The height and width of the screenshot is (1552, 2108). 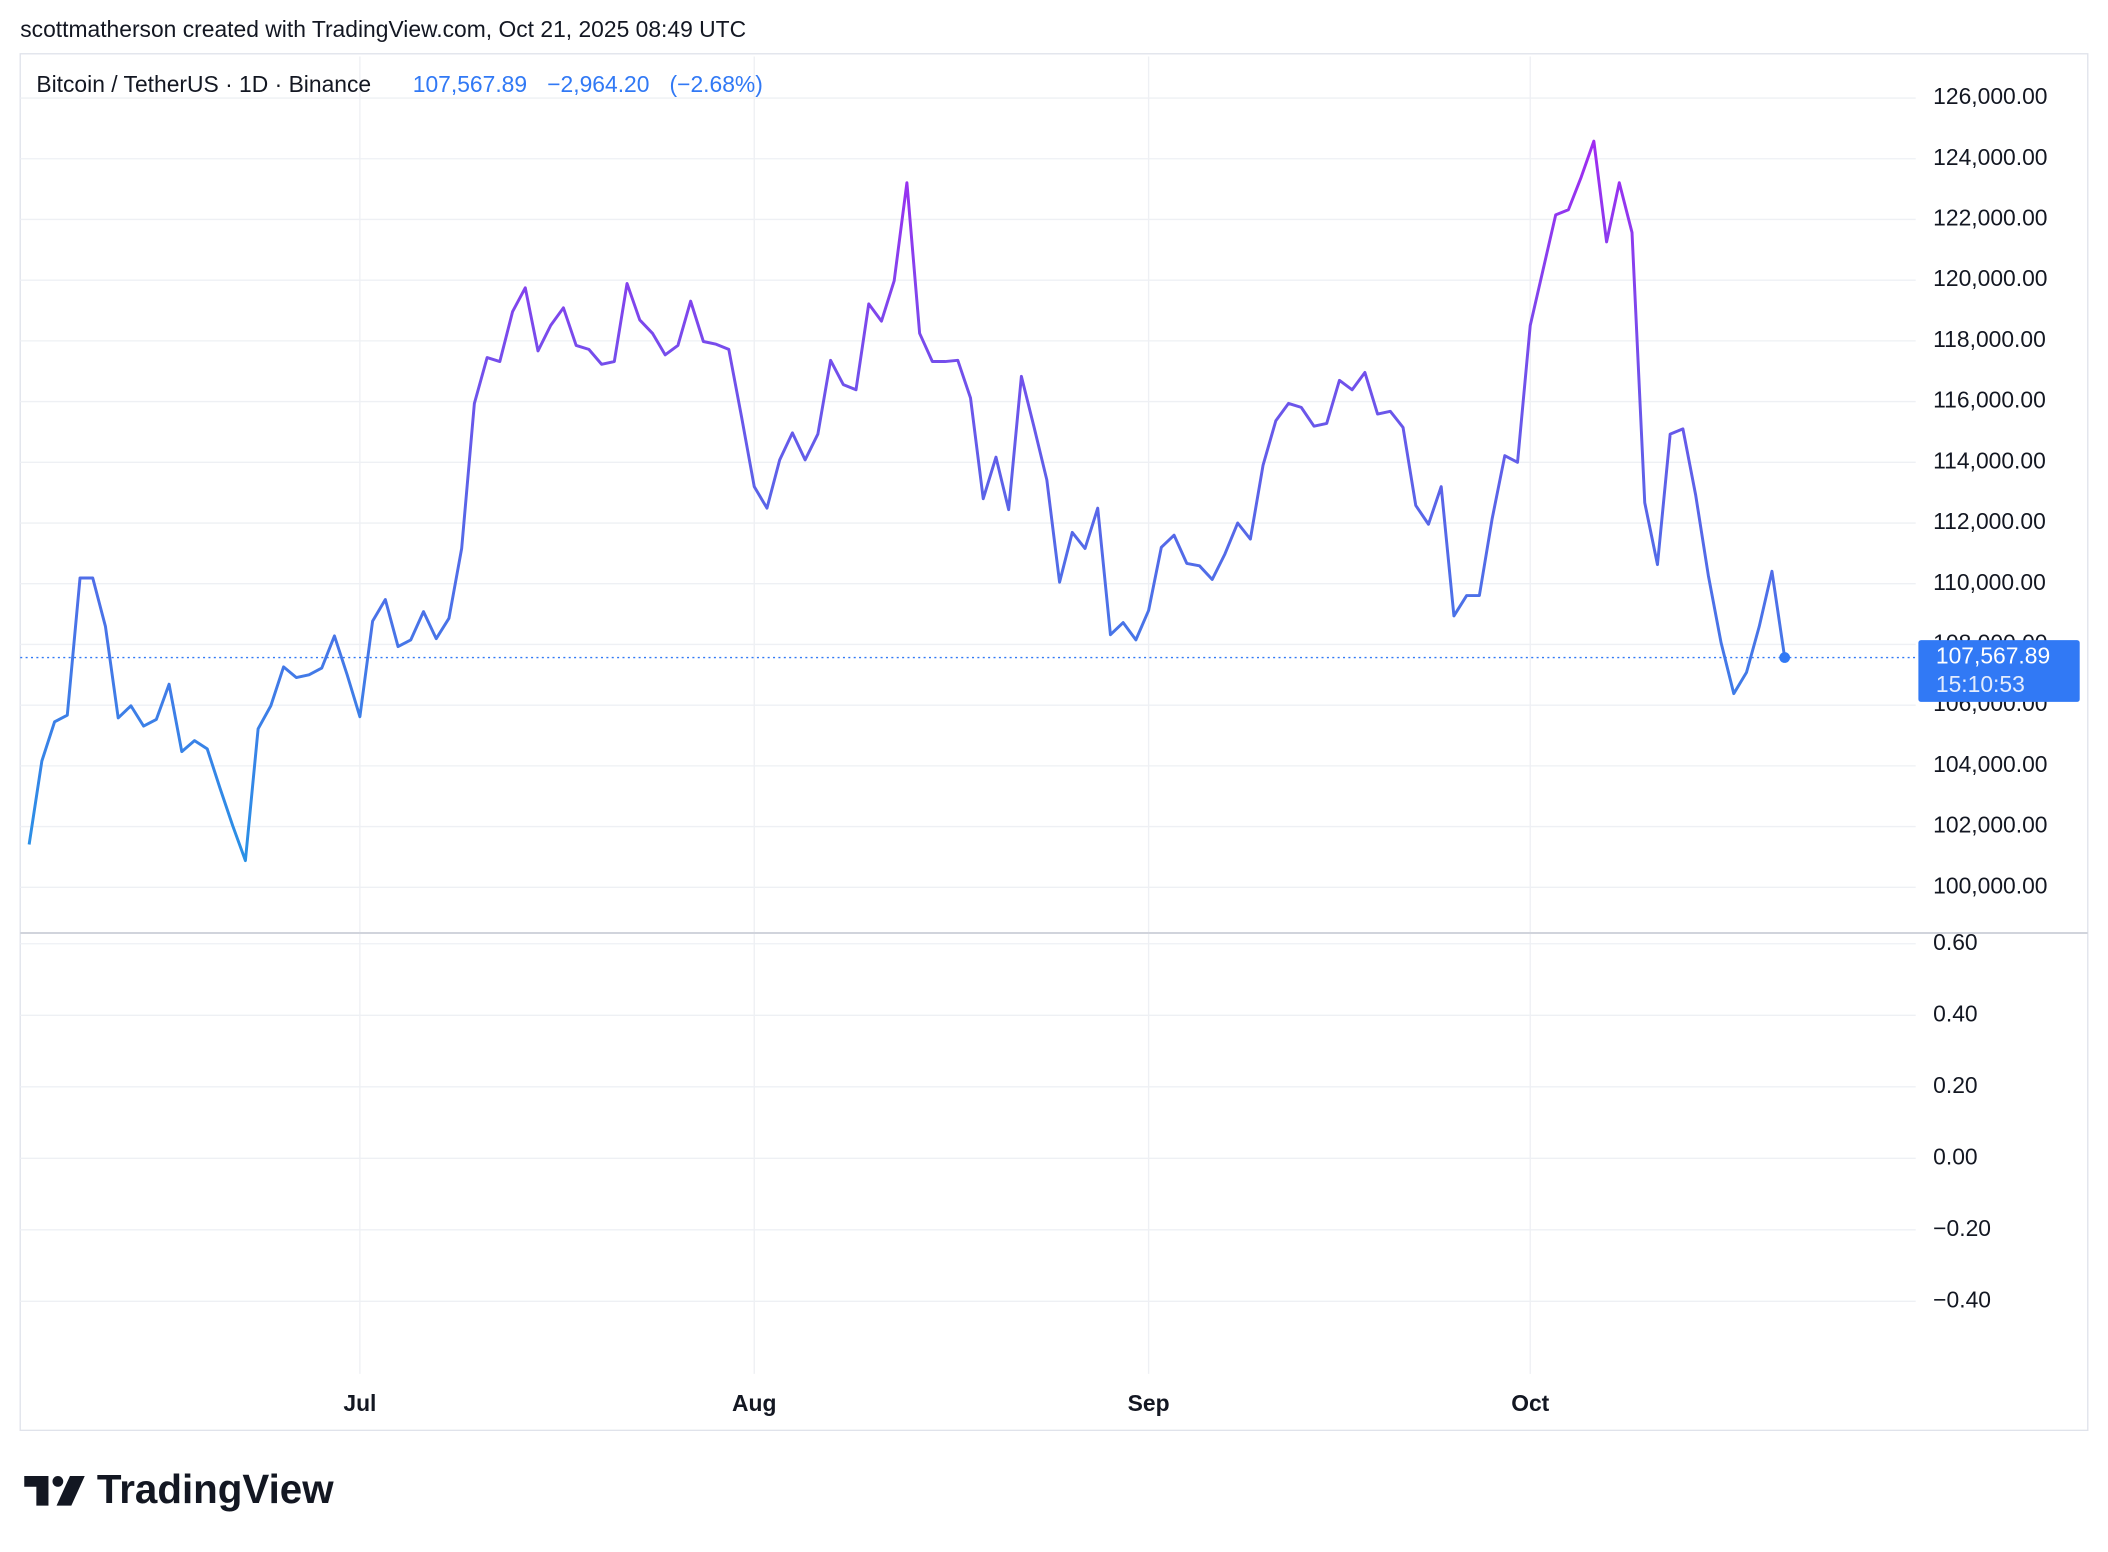 What do you see at coordinates (1990, 157) in the screenshot?
I see `y-tick-label: 124,000.00` at bounding box center [1990, 157].